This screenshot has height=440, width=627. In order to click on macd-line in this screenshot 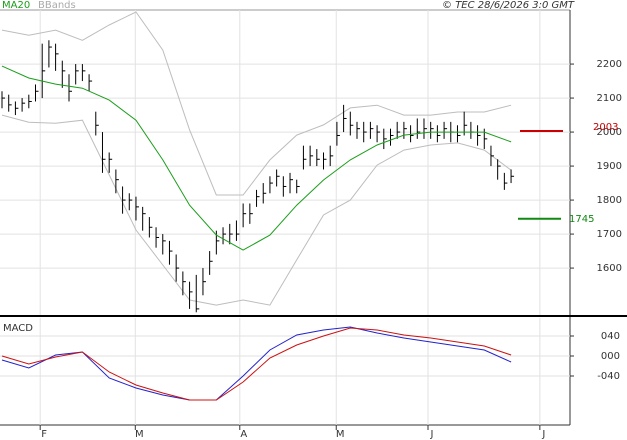, I will do `click(256, 363)`.